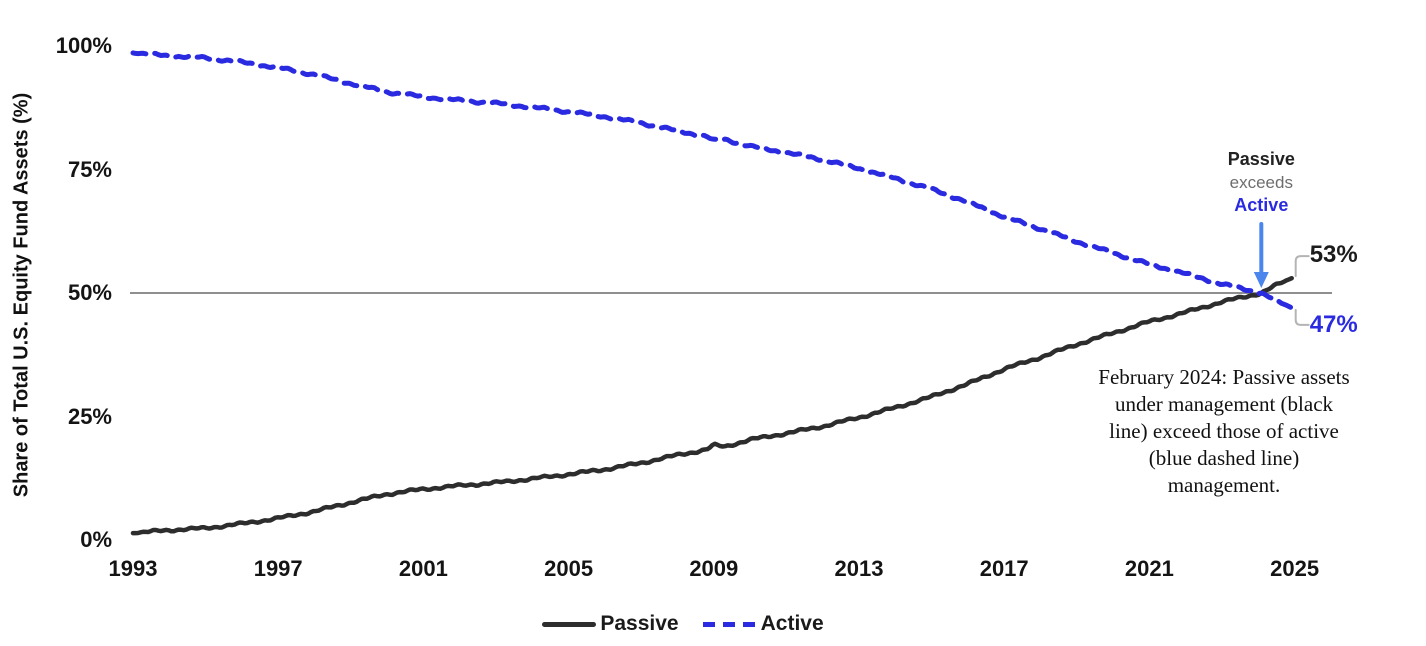  What do you see at coordinates (714, 568) in the screenshot?
I see `x-tick-label: 2009` at bounding box center [714, 568].